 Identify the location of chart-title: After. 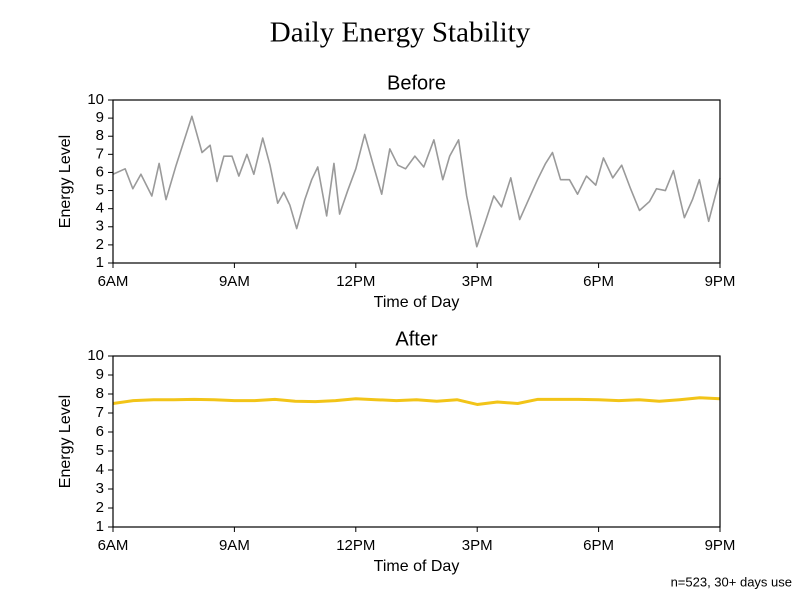
(416, 339).